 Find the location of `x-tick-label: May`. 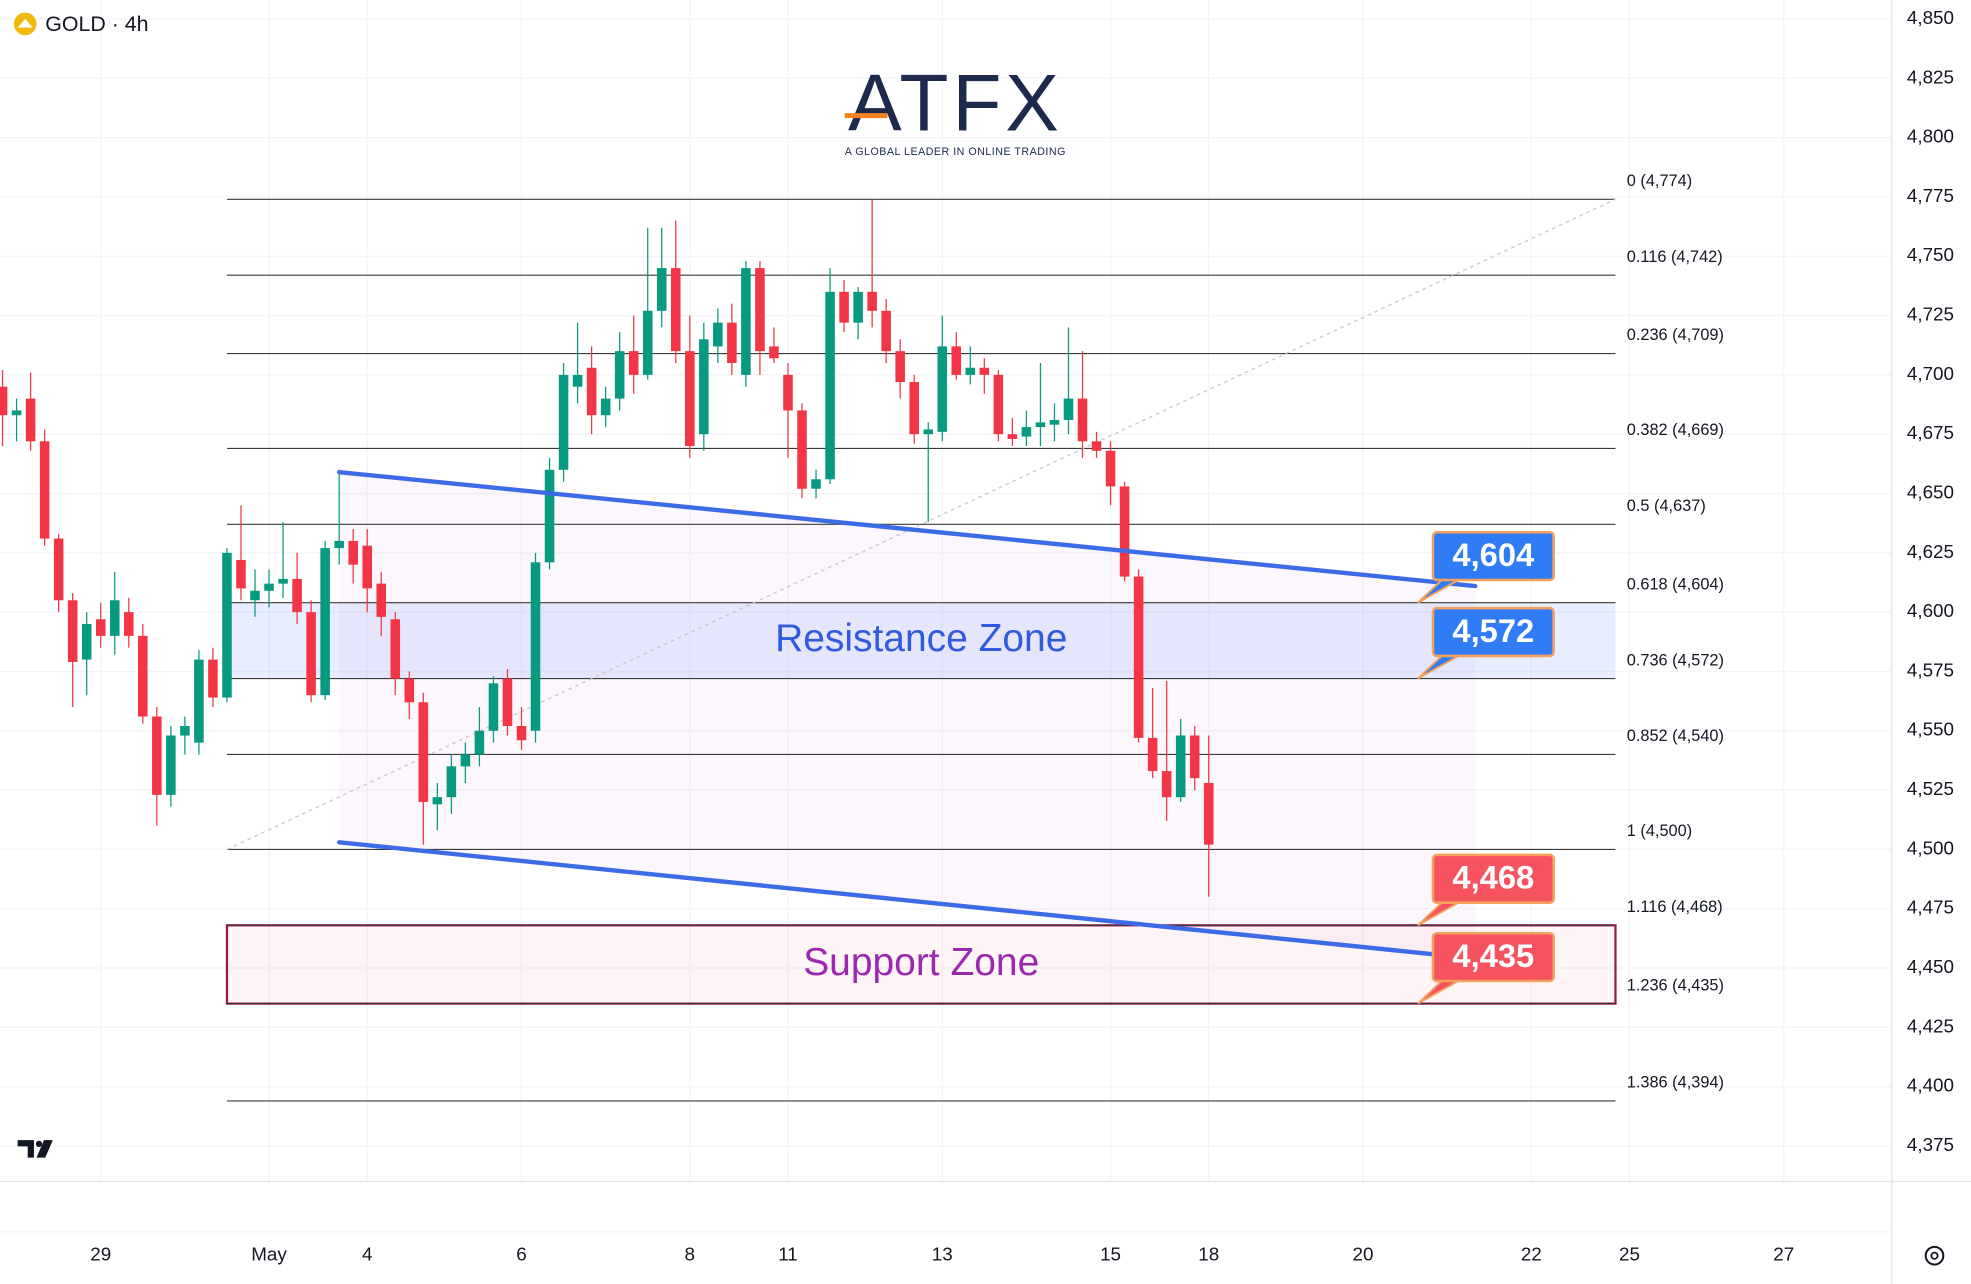

x-tick-label: May is located at coordinates (269, 1254).